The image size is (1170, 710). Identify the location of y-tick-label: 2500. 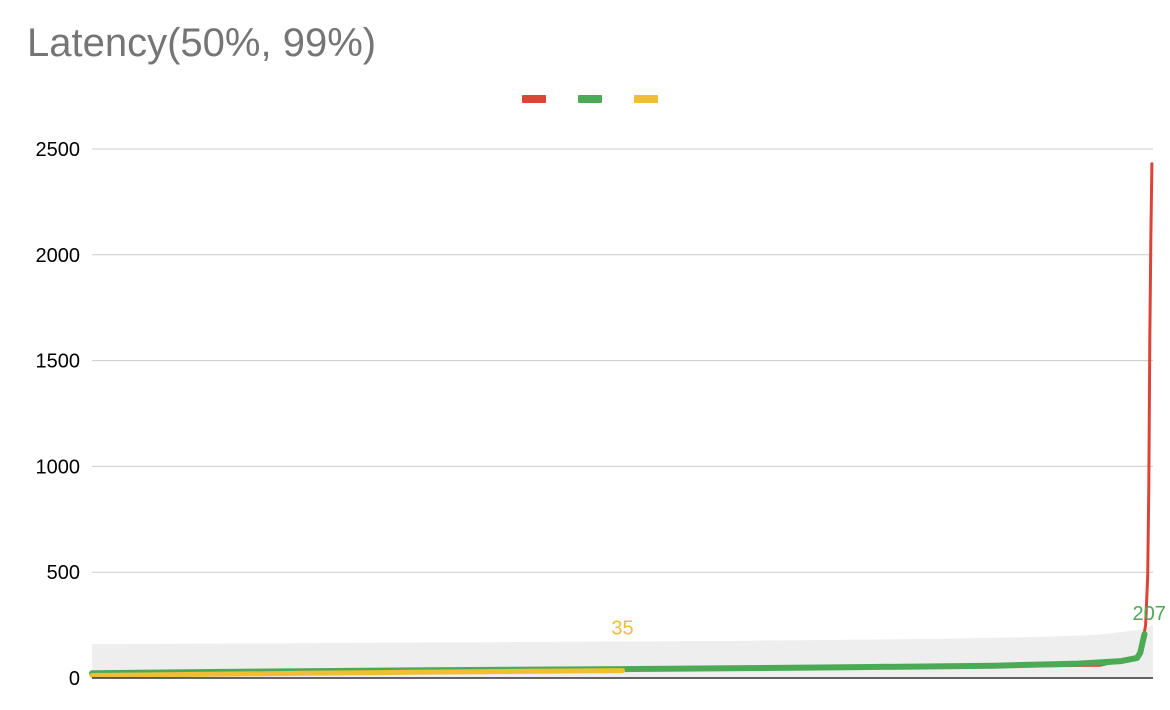
(58, 150).